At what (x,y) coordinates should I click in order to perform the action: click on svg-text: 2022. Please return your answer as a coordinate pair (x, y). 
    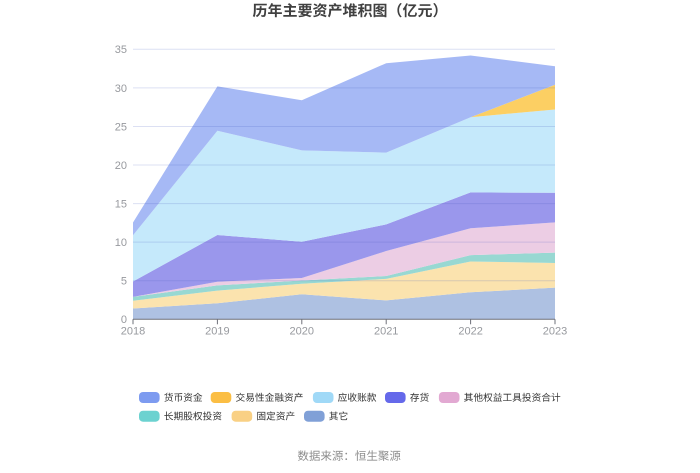
    Looking at the image, I should click on (470, 332).